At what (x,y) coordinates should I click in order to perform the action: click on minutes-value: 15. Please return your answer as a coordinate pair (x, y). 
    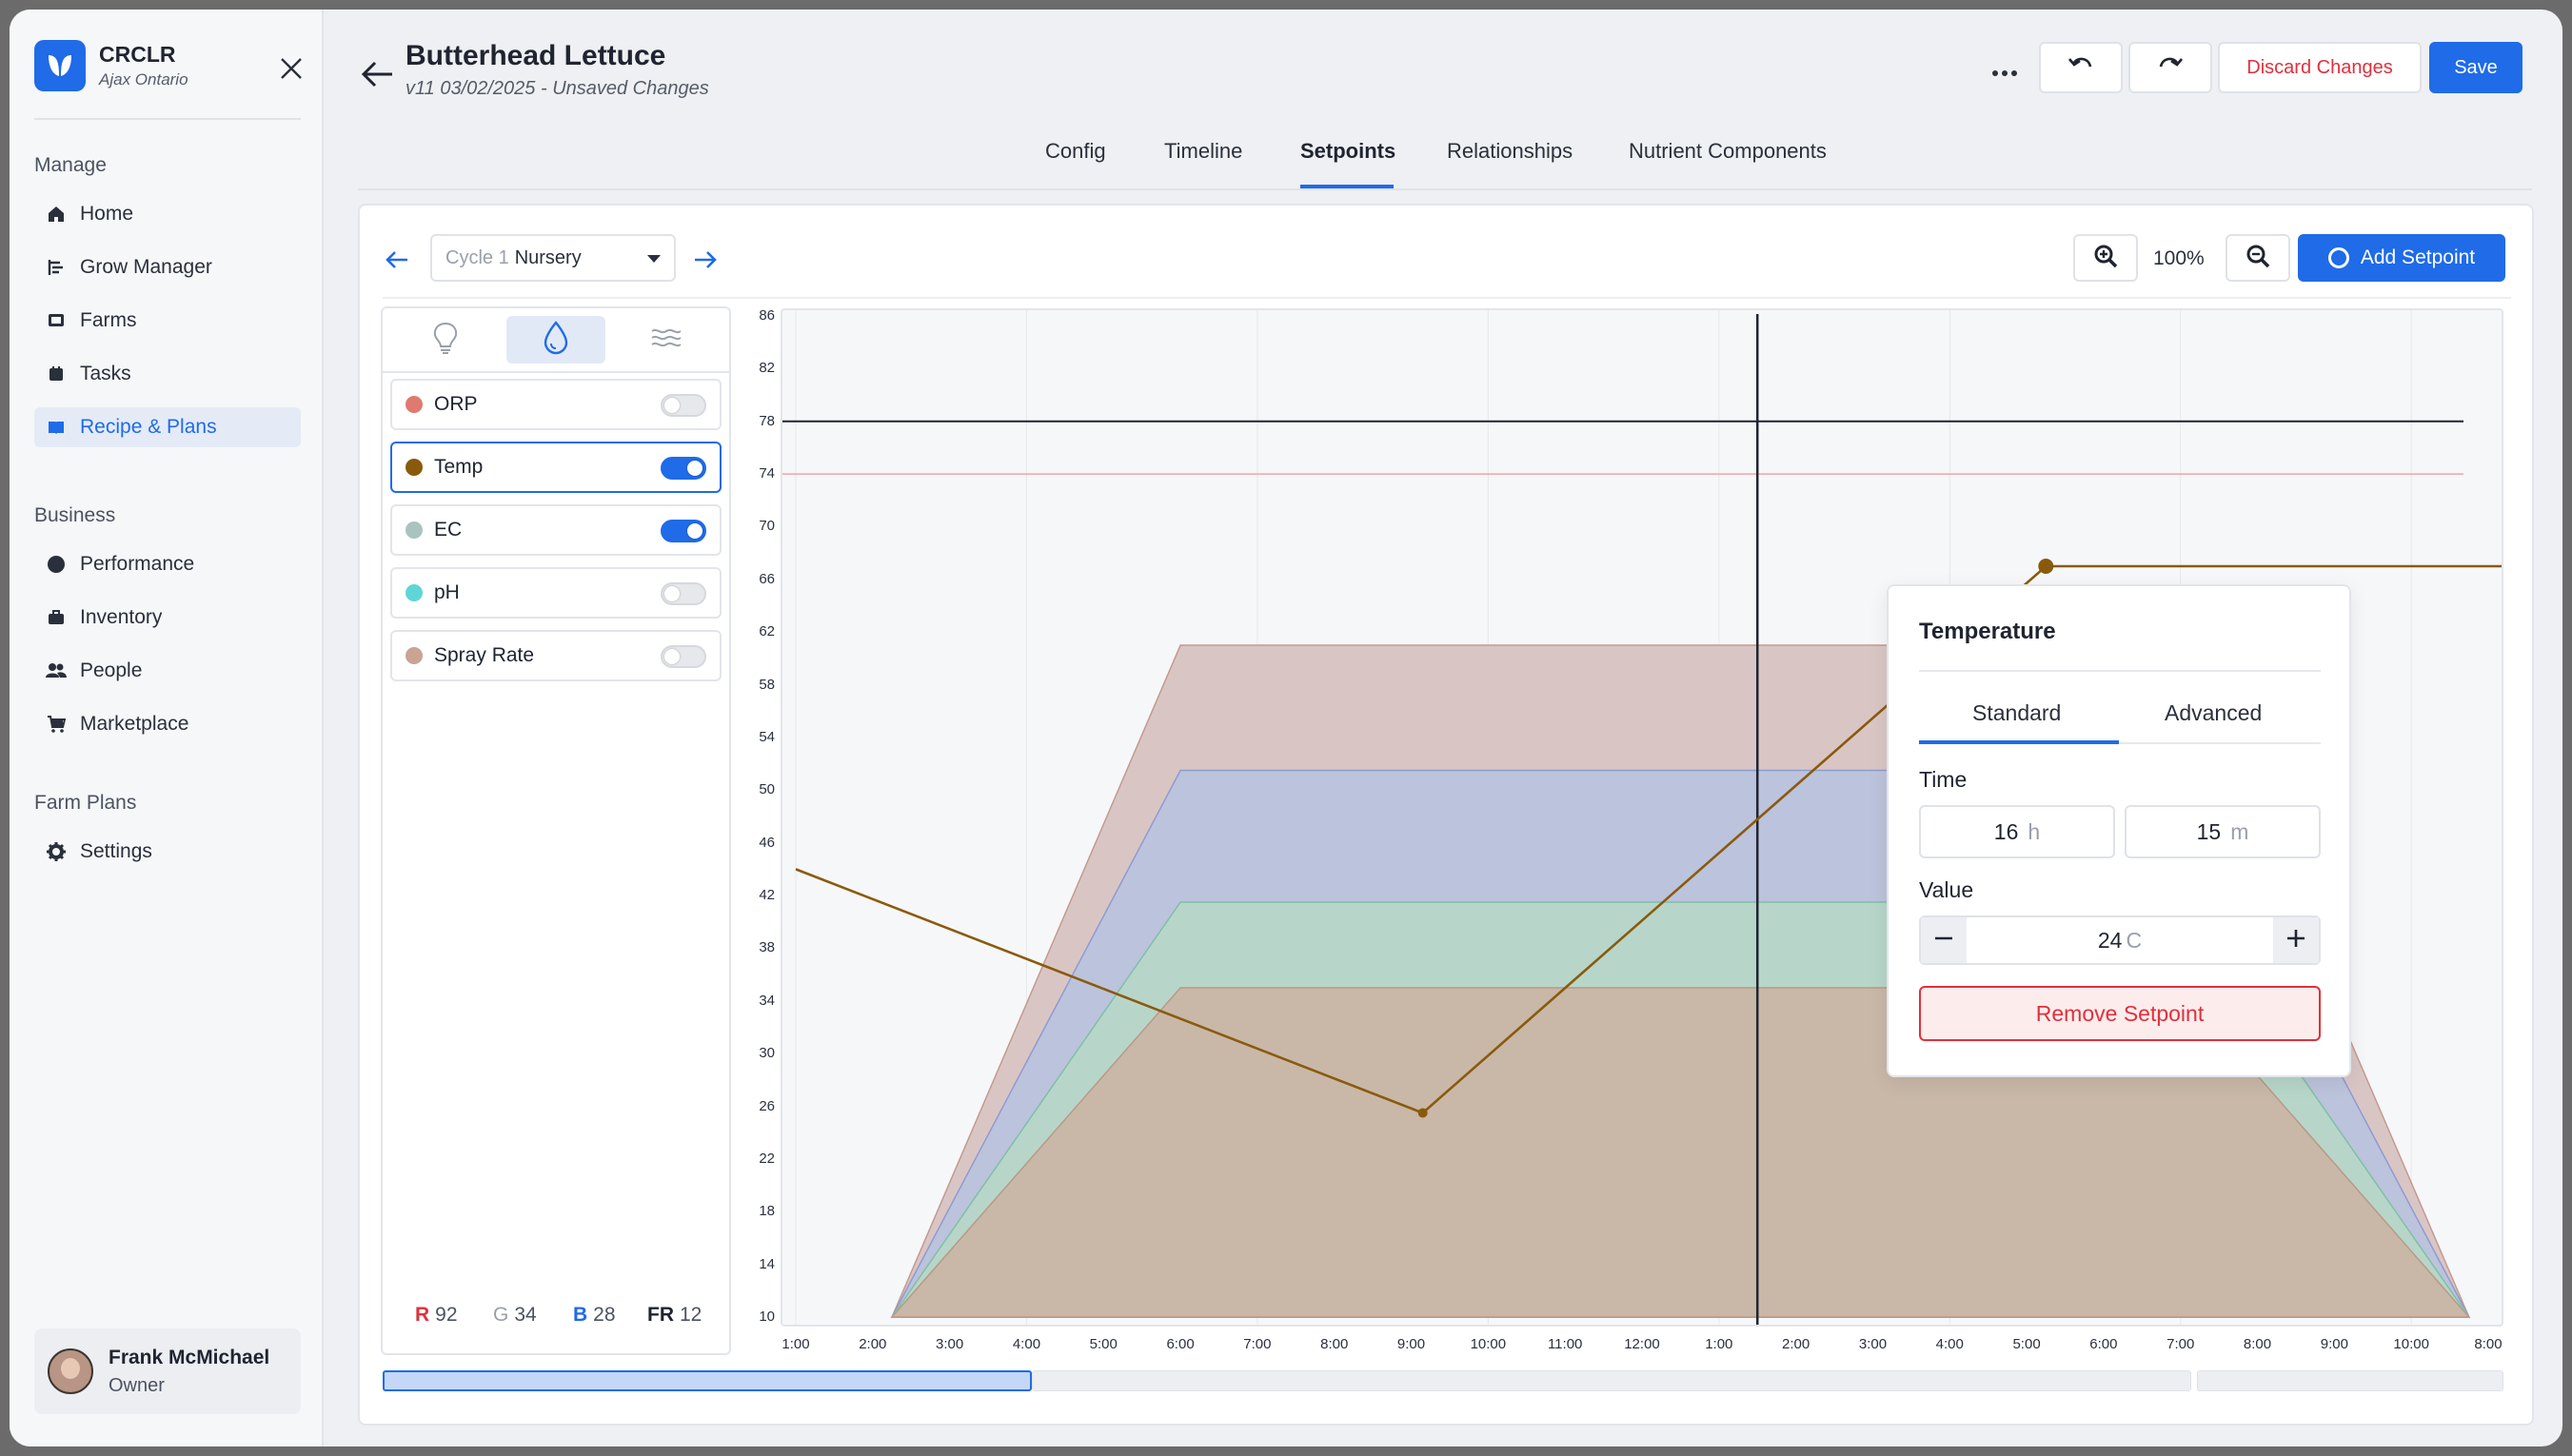
    Looking at the image, I should click on (2209, 831).